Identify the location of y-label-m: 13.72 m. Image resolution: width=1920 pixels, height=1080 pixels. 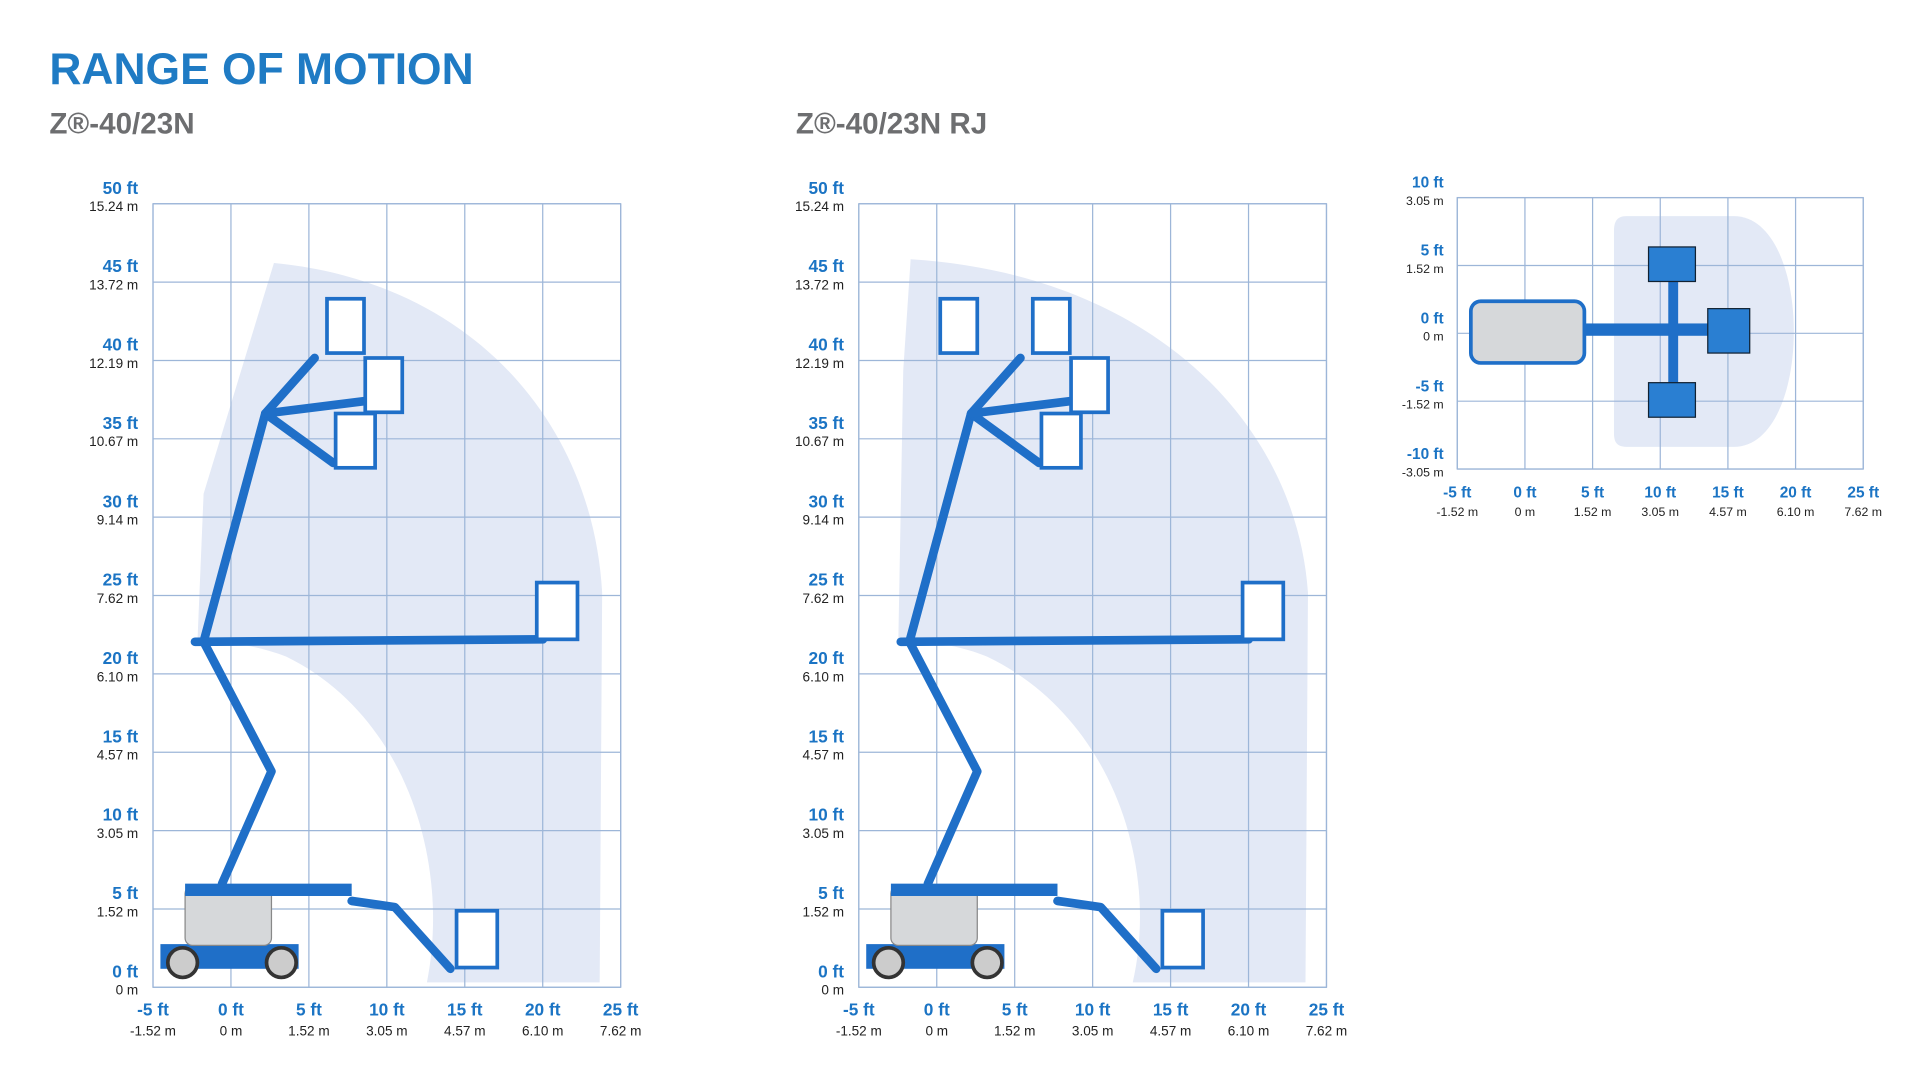
(113, 285).